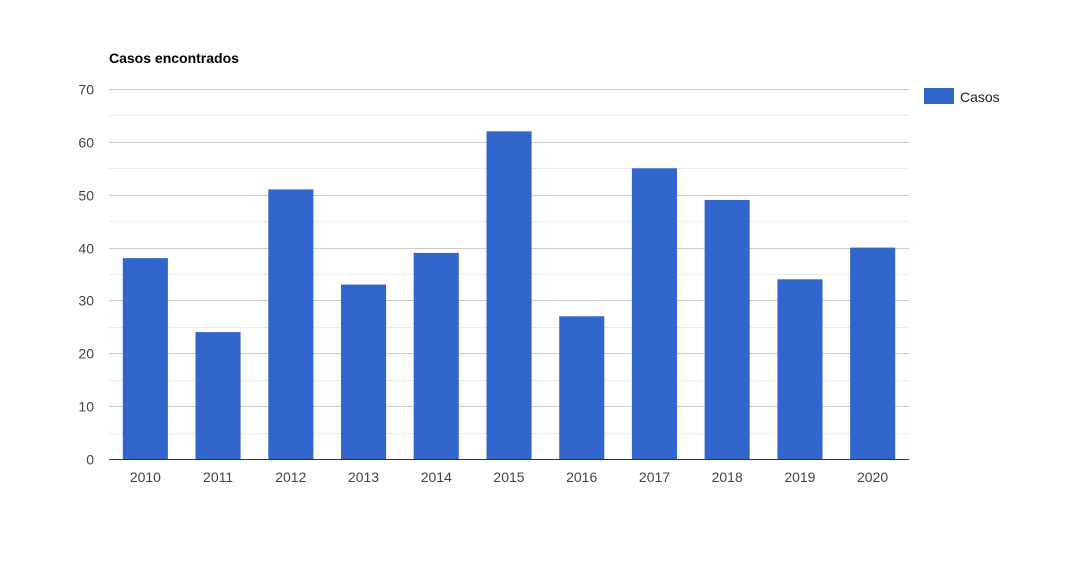  I want to click on bar-2017, so click(654, 314).